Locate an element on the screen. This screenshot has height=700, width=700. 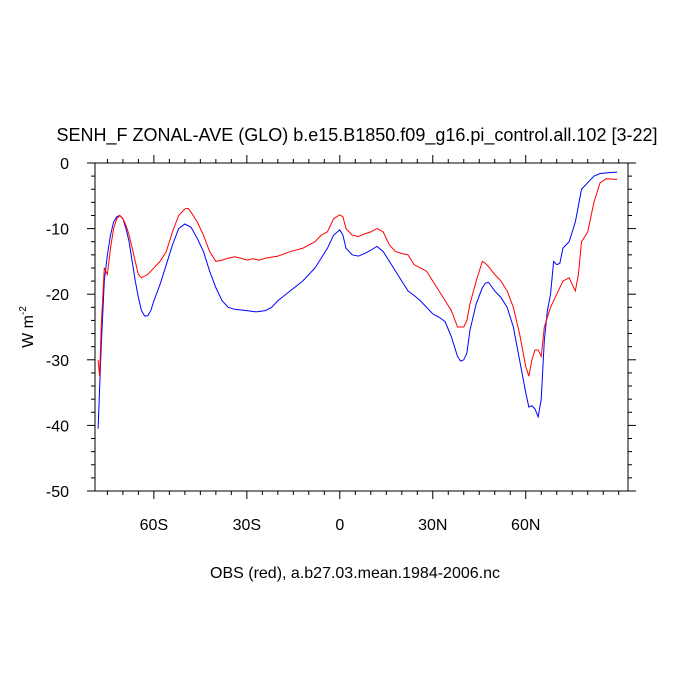
y-tick-label: -40 is located at coordinates (57, 426).